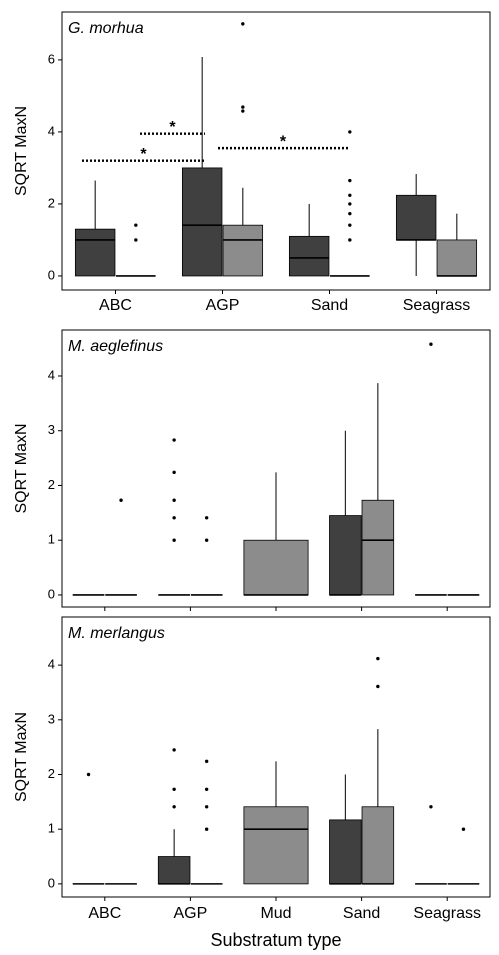 This screenshot has width=499, height=955. What do you see at coordinates (115, 346) in the screenshot?
I see `panel-title: M. aeglefinus` at bounding box center [115, 346].